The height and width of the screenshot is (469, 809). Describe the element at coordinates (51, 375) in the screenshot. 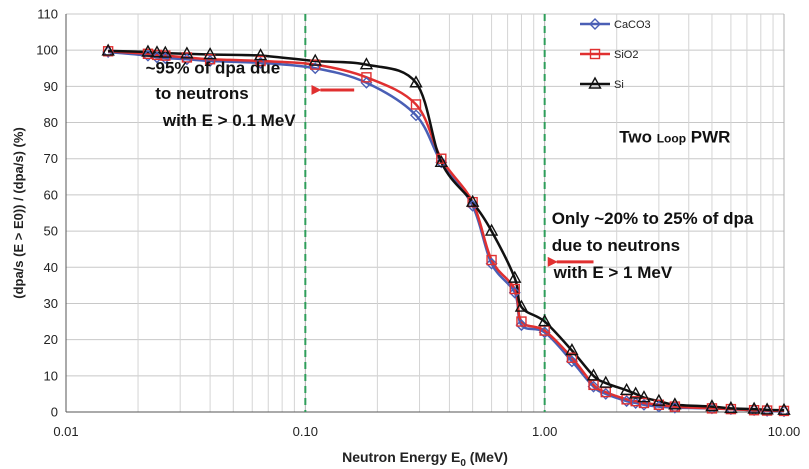

I see `y-tick-label: 10` at that location.